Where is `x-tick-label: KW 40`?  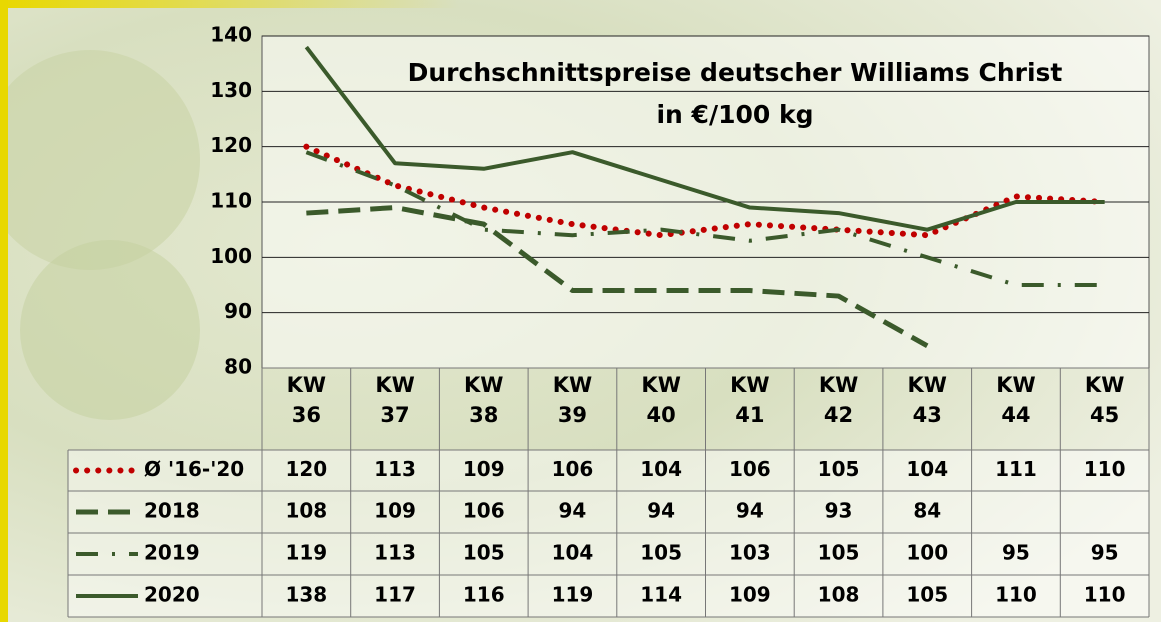 x-tick-label: KW 40 is located at coordinates (661, 400).